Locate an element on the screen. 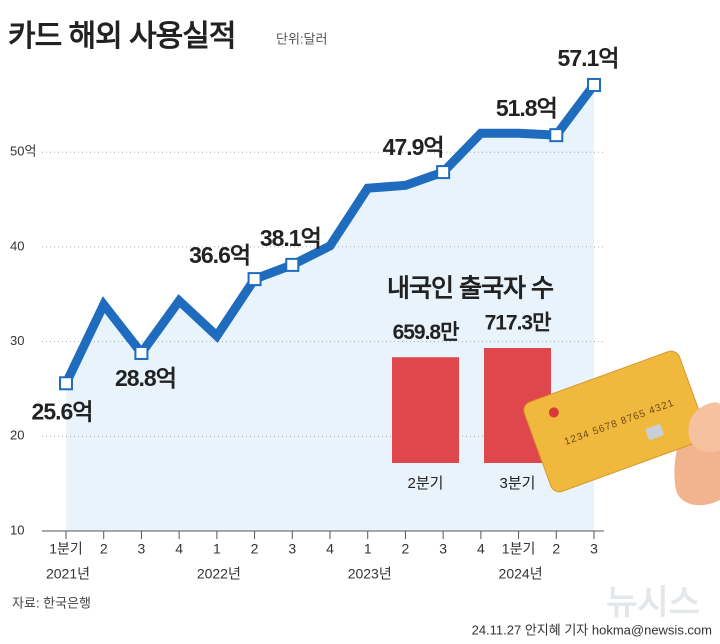 This screenshot has height=644, width=720. x-group-label: 2023년 is located at coordinates (370, 574).